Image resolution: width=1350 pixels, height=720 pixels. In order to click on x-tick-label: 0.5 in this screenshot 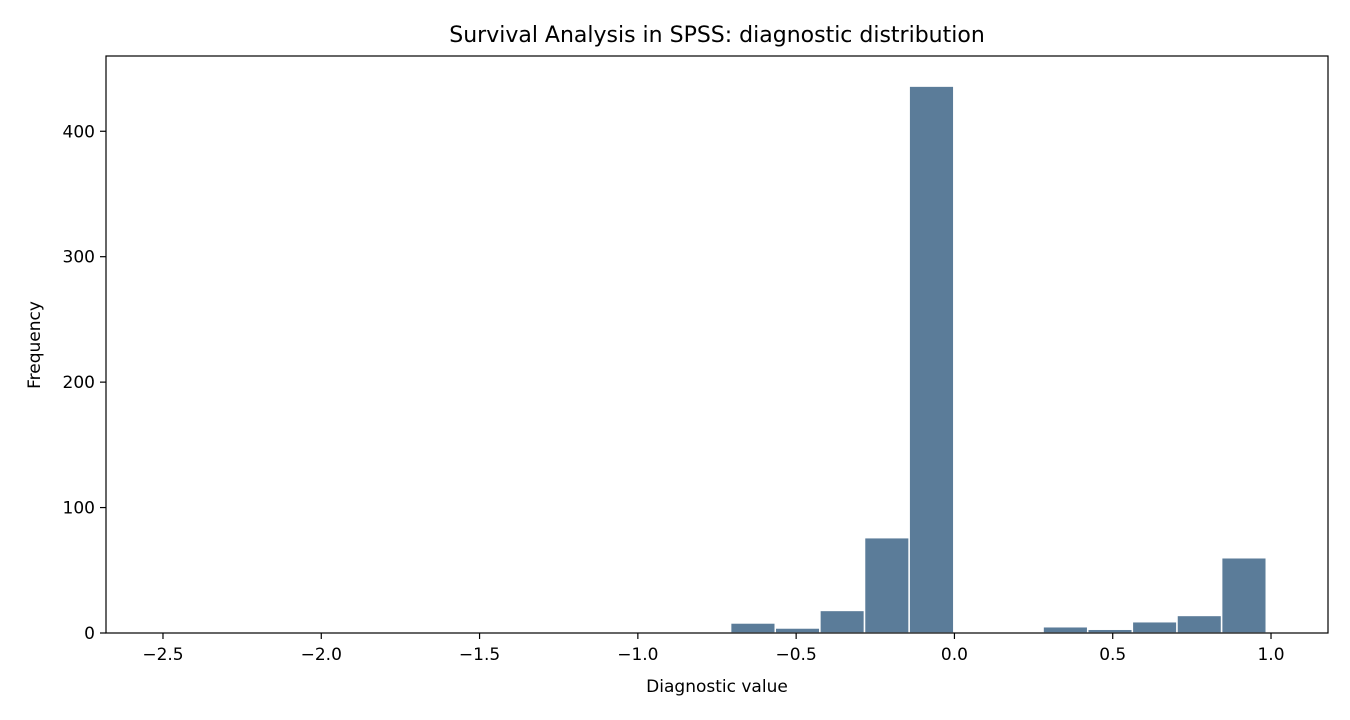, I will do `click(1112, 655)`.